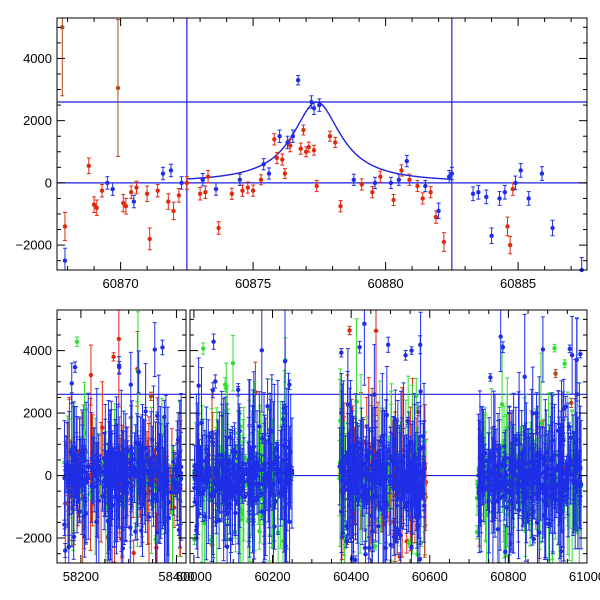 Image resolution: width=600 pixels, height=600 pixels. I want to click on top-ytick-label: 0, so click(48, 182).